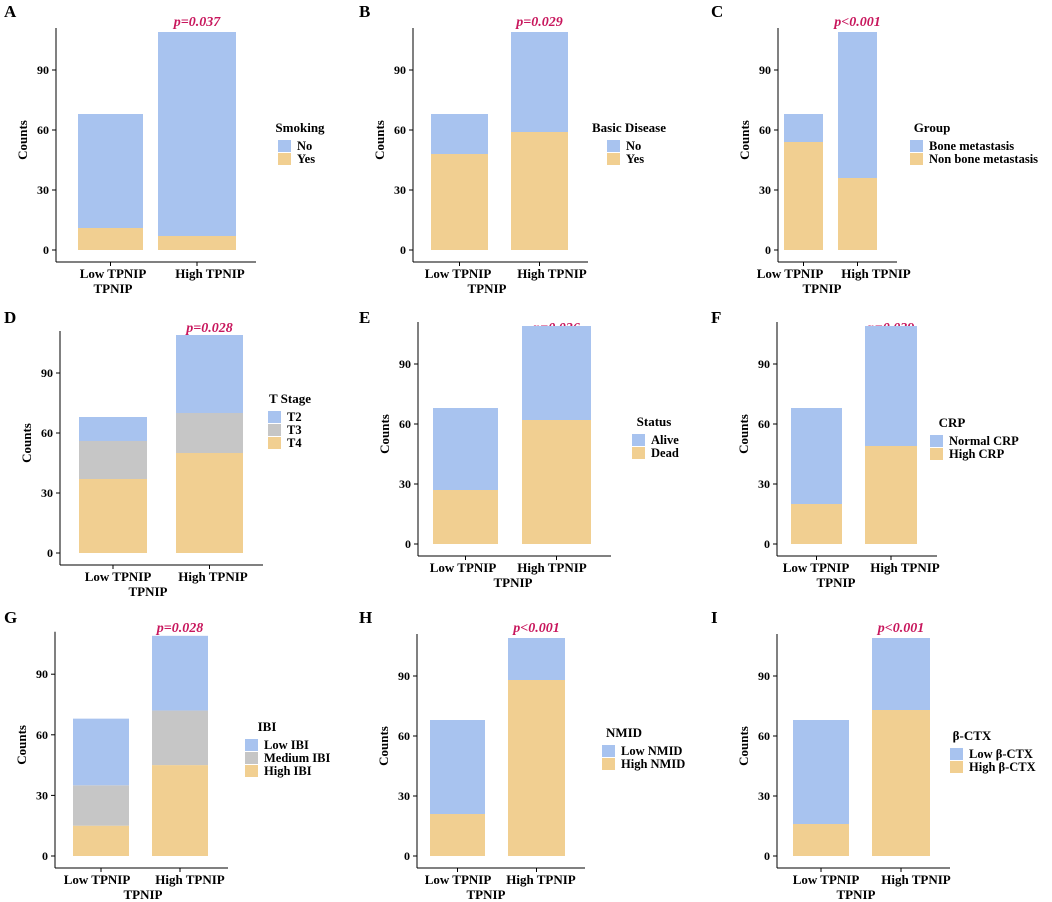  Describe the element at coordinates (10, 617) in the screenshot. I see `panel-letter: G` at that location.